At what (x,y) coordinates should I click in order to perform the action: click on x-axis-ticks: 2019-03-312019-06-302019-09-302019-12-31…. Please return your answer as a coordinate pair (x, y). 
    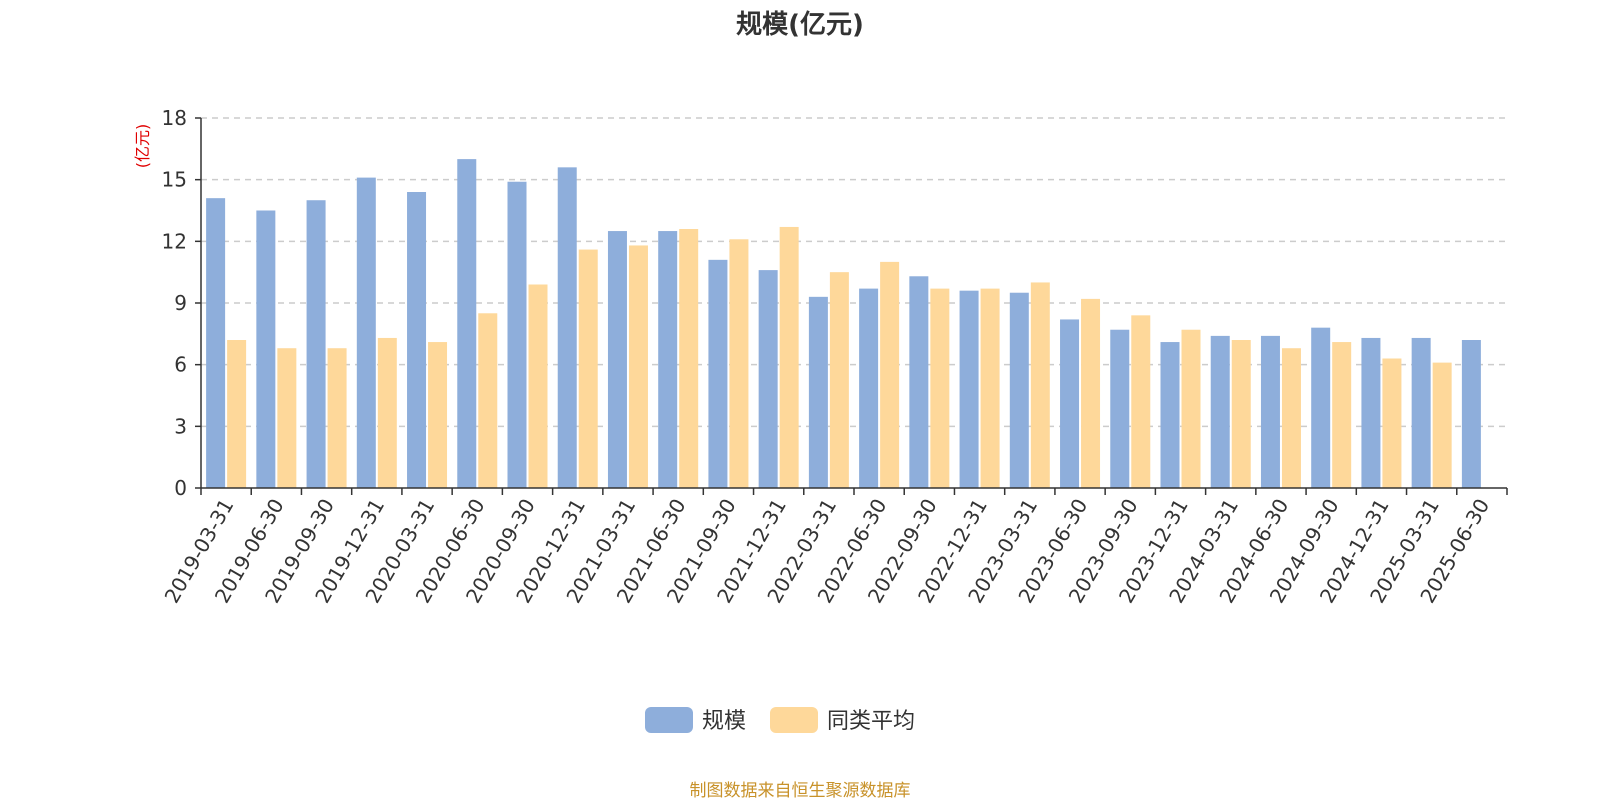
    Looking at the image, I should click on (834, 547).